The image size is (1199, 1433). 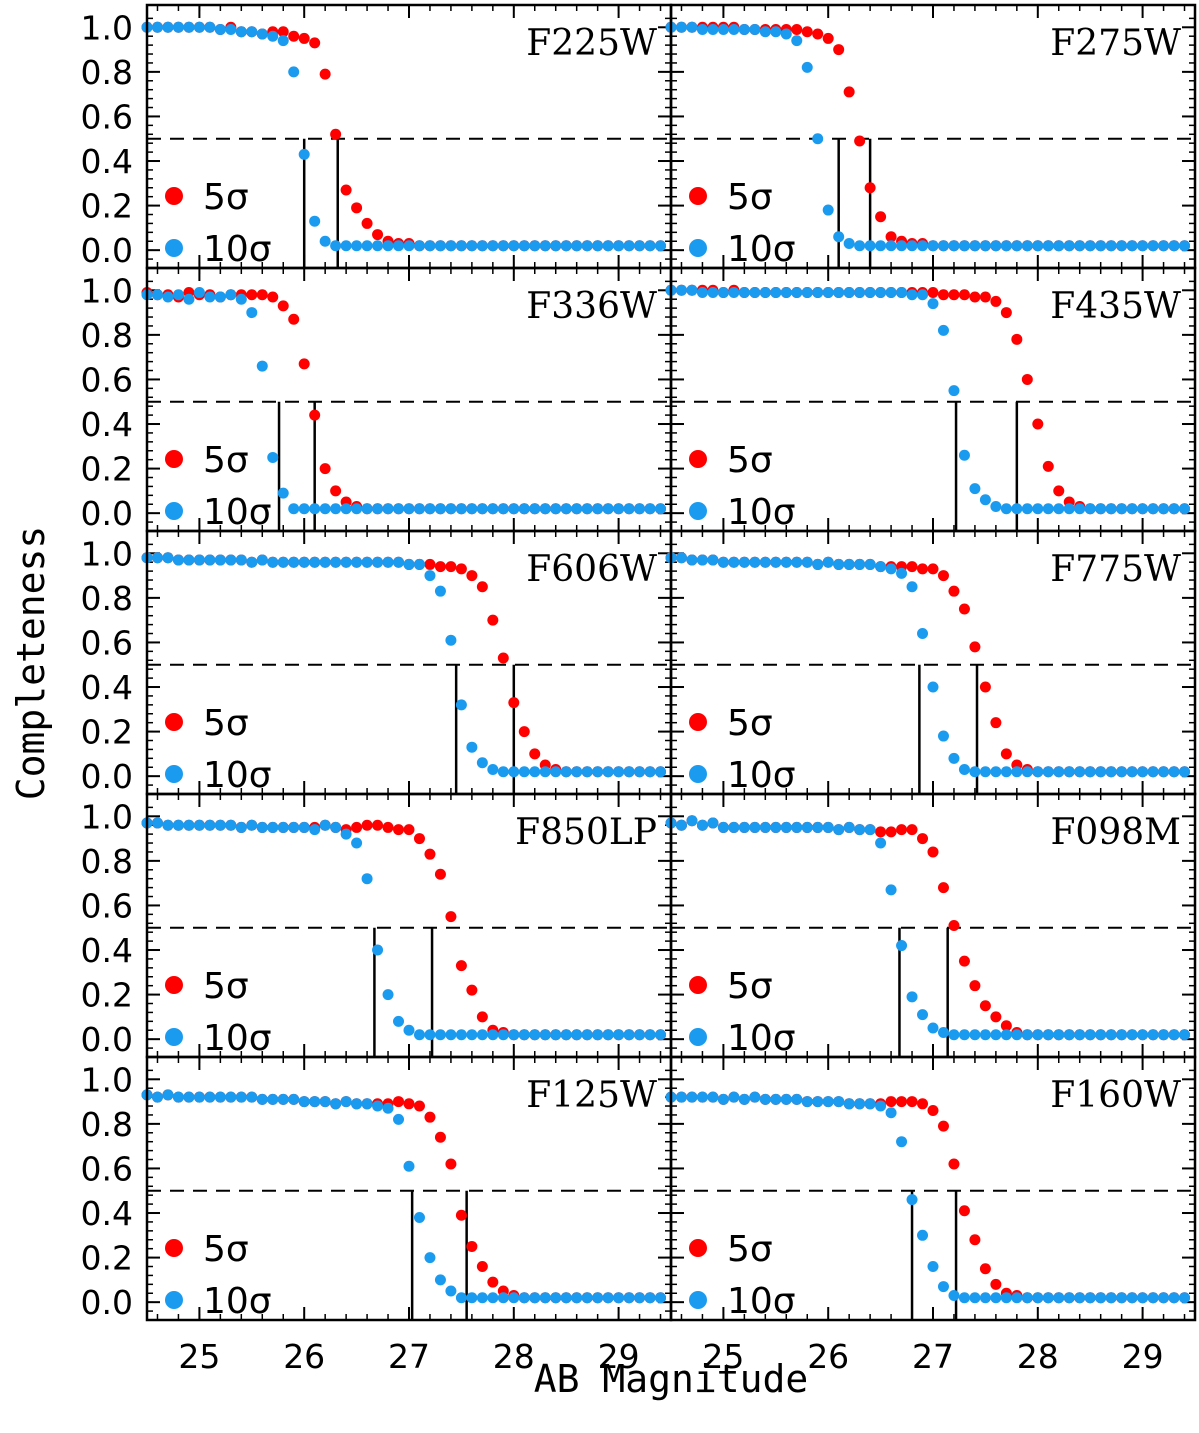 What do you see at coordinates (107, 161) in the screenshot?
I see `y-tick-label: 0.4` at bounding box center [107, 161].